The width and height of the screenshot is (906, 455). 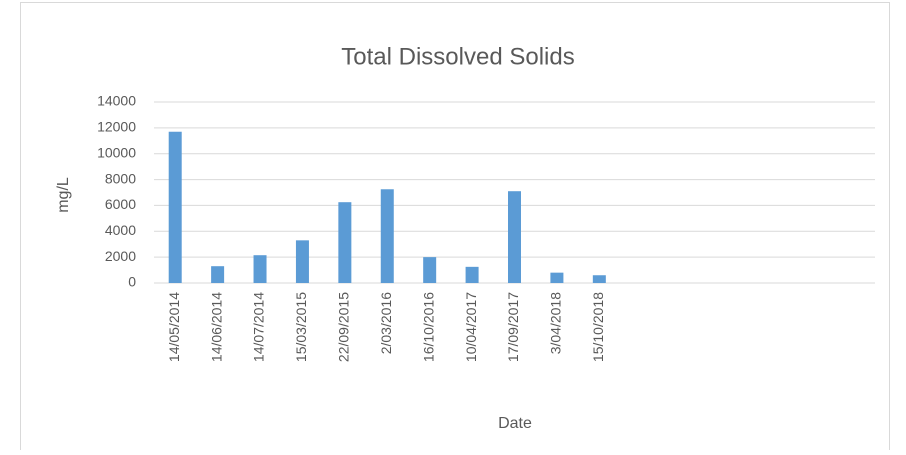 What do you see at coordinates (116, 101) in the screenshot?
I see `y-tick-label: 14000` at bounding box center [116, 101].